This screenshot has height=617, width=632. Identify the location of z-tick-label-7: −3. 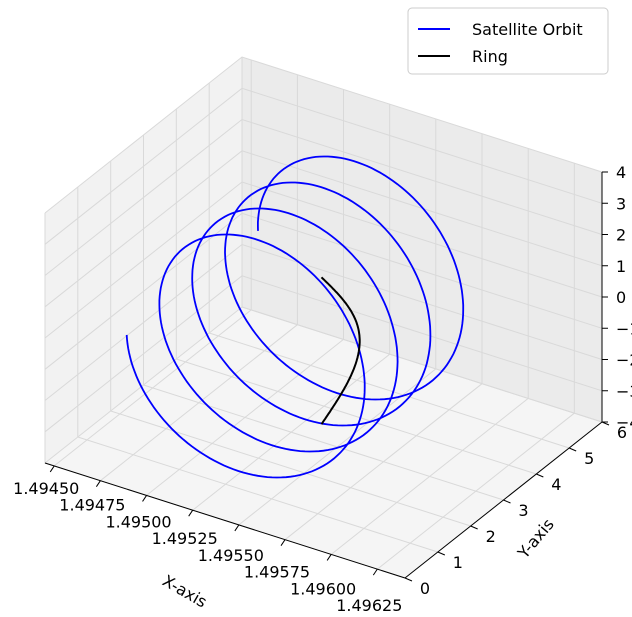
(624, 391).